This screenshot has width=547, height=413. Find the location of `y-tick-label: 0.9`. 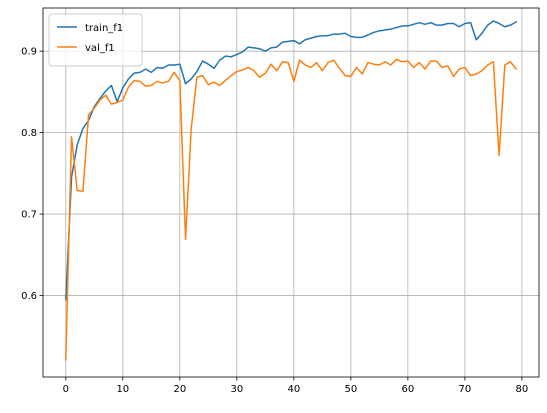

y-tick-label: 0.9 is located at coordinates (29, 52).